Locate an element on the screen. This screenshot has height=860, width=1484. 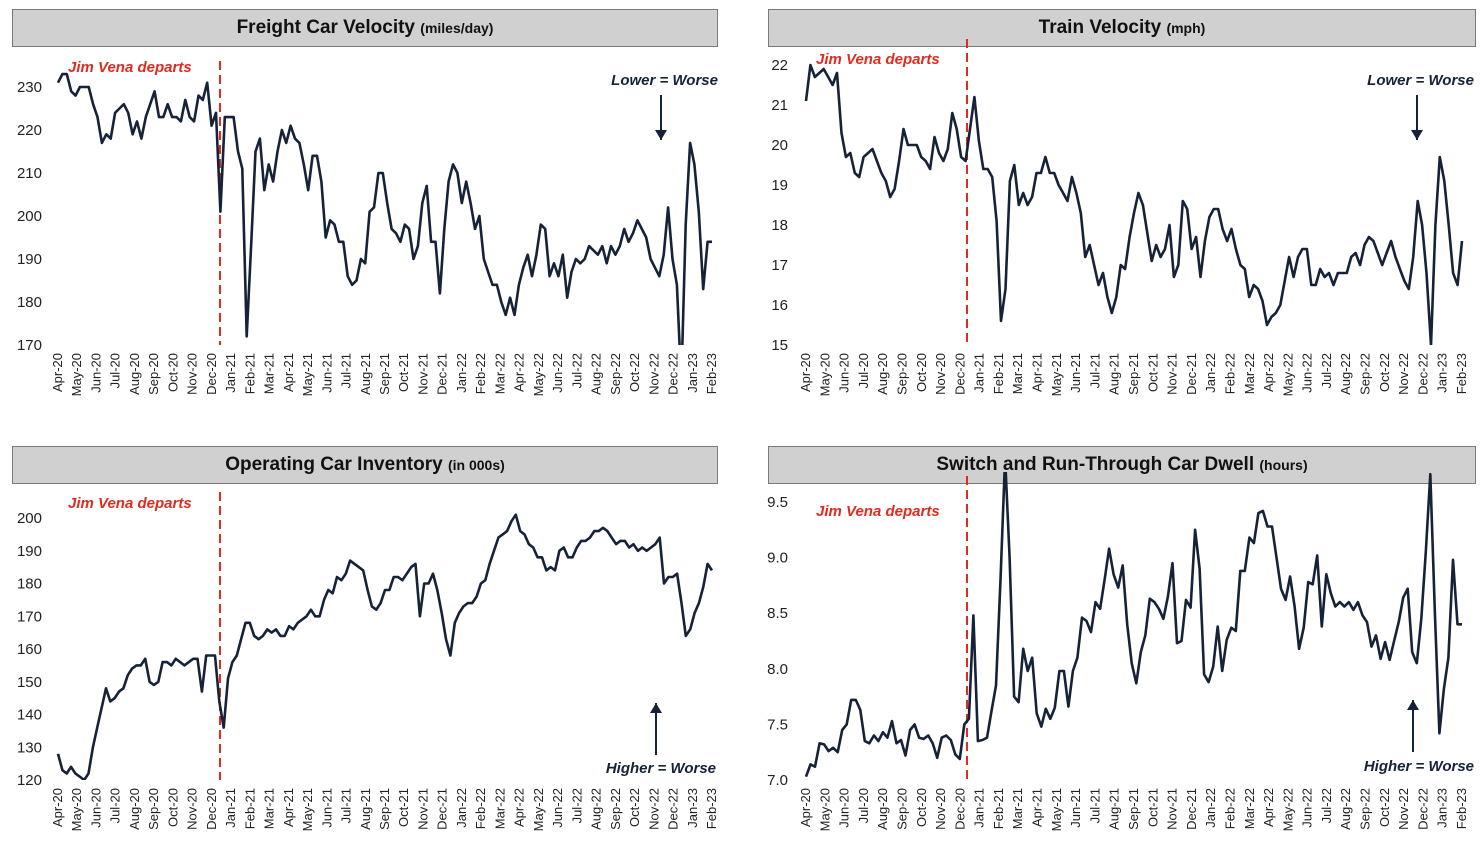
y-tick-label: 9.5 is located at coordinates (777, 502).